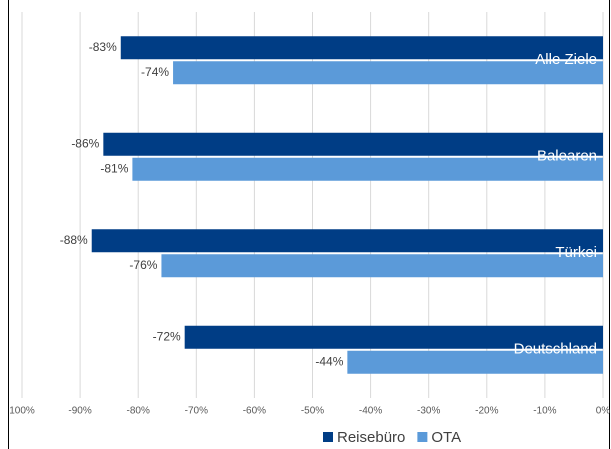 The height and width of the screenshot is (449, 611). What do you see at coordinates (544, 411) in the screenshot?
I see `x-tick-label: -10%` at bounding box center [544, 411].